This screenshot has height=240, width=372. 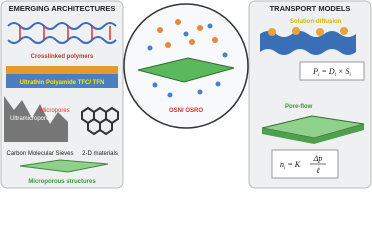 I want to click on polyamide-layer, so click(x=62, y=70).